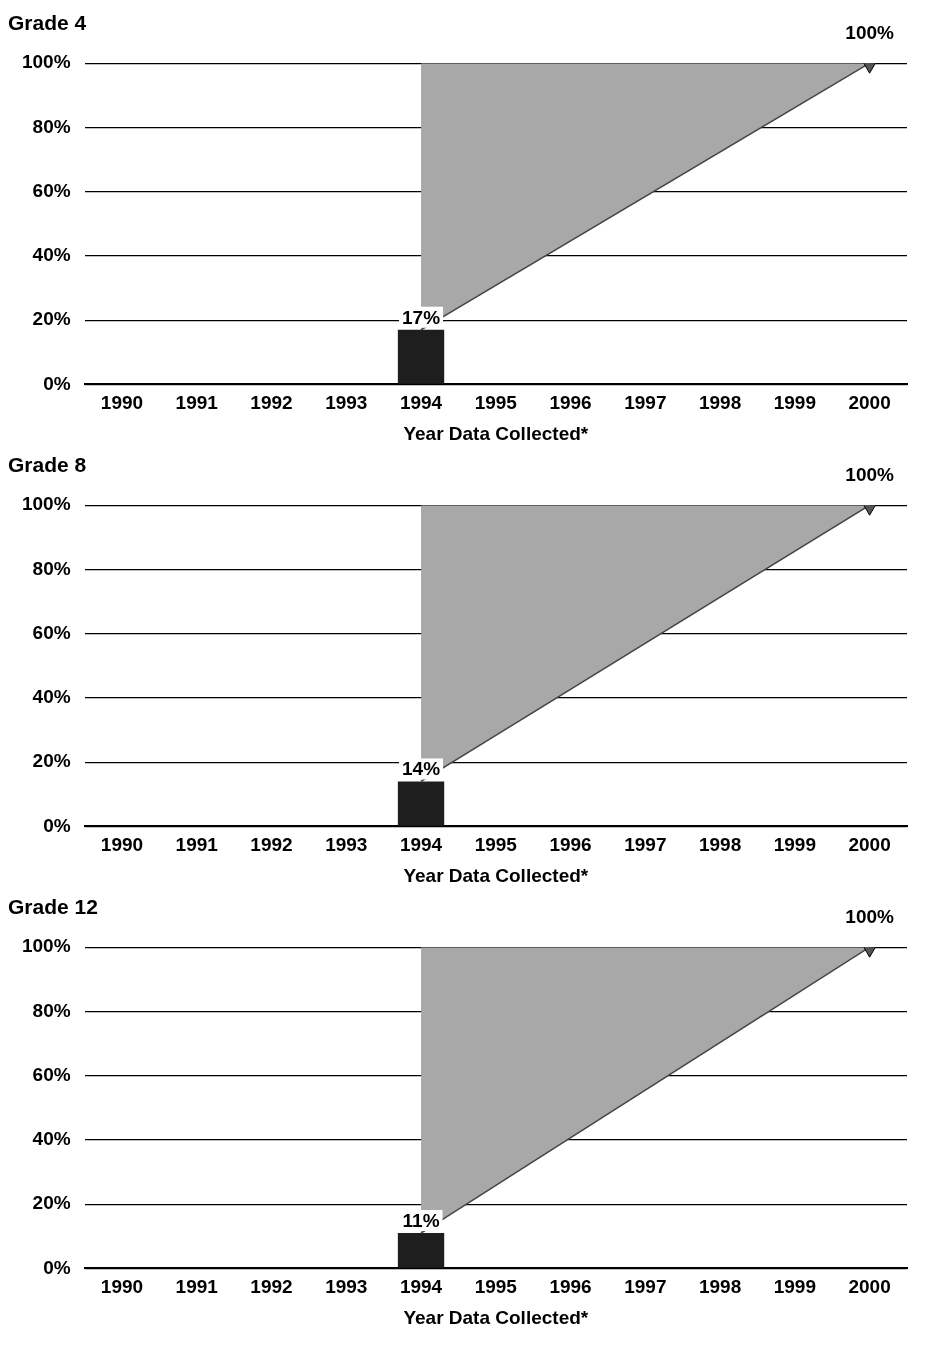 This screenshot has height=1350, width=926. I want to click on data-label: 11%, so click(421, 1220).